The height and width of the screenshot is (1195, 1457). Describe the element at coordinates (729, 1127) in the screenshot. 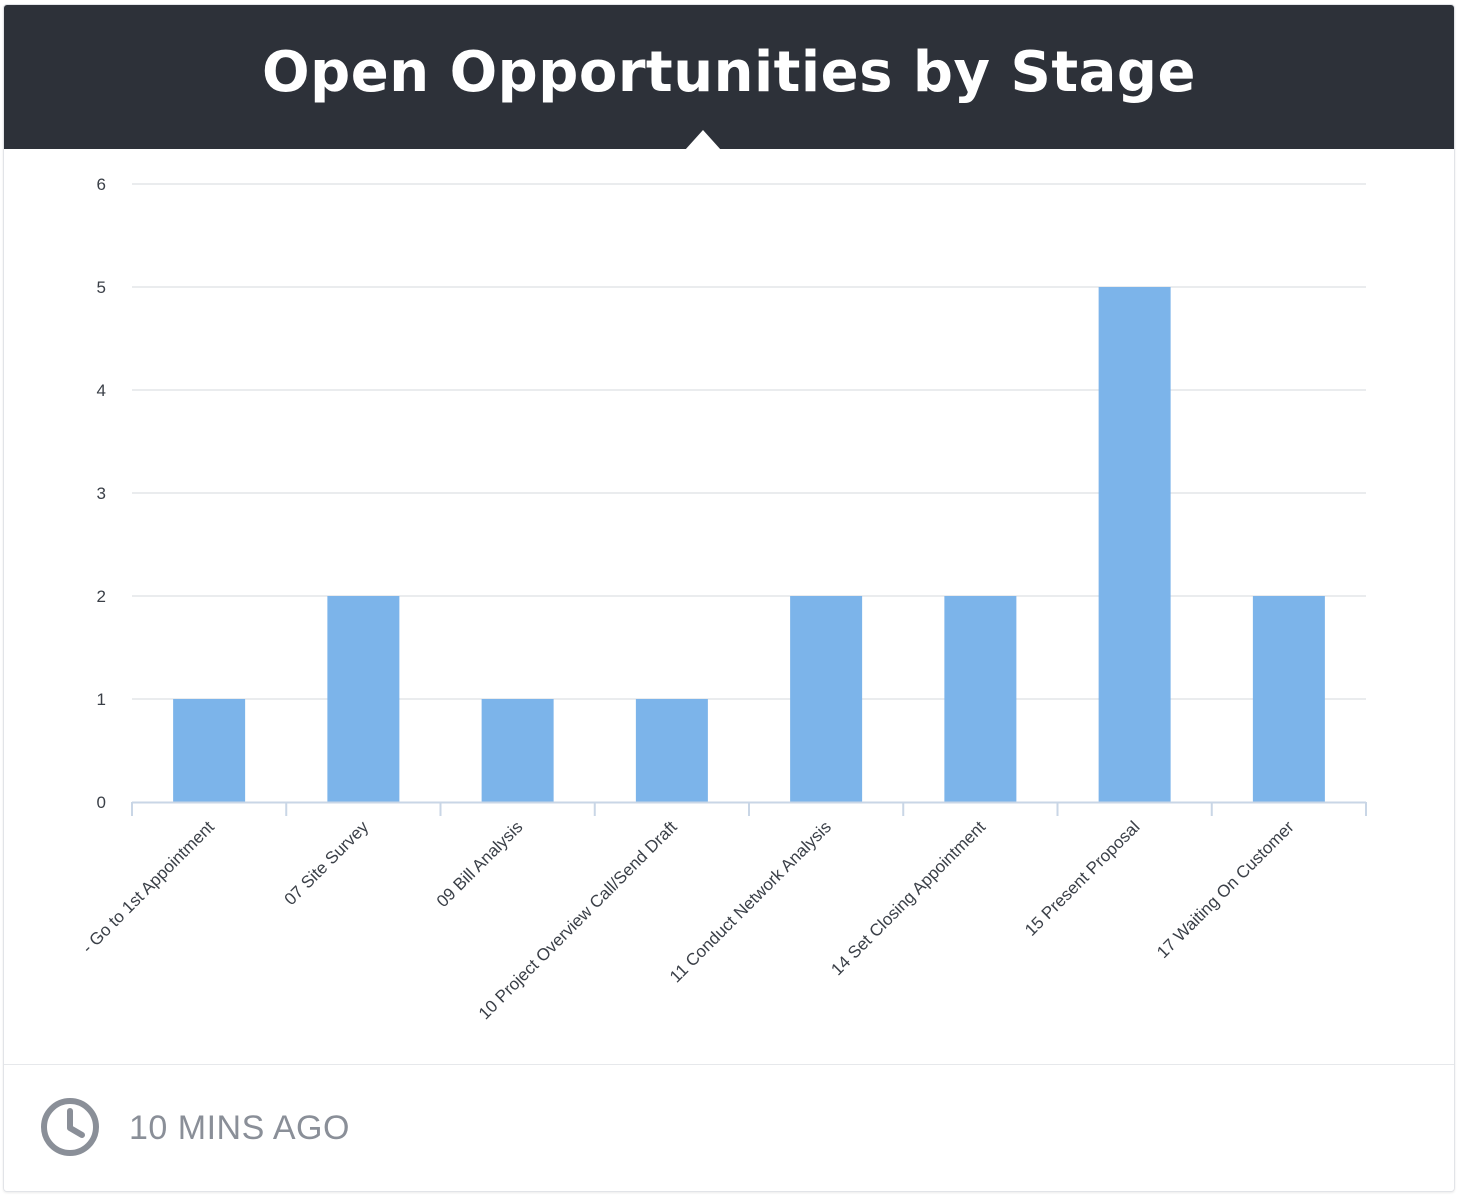

I see `card-footer: 10 MINS AGO` at that location.